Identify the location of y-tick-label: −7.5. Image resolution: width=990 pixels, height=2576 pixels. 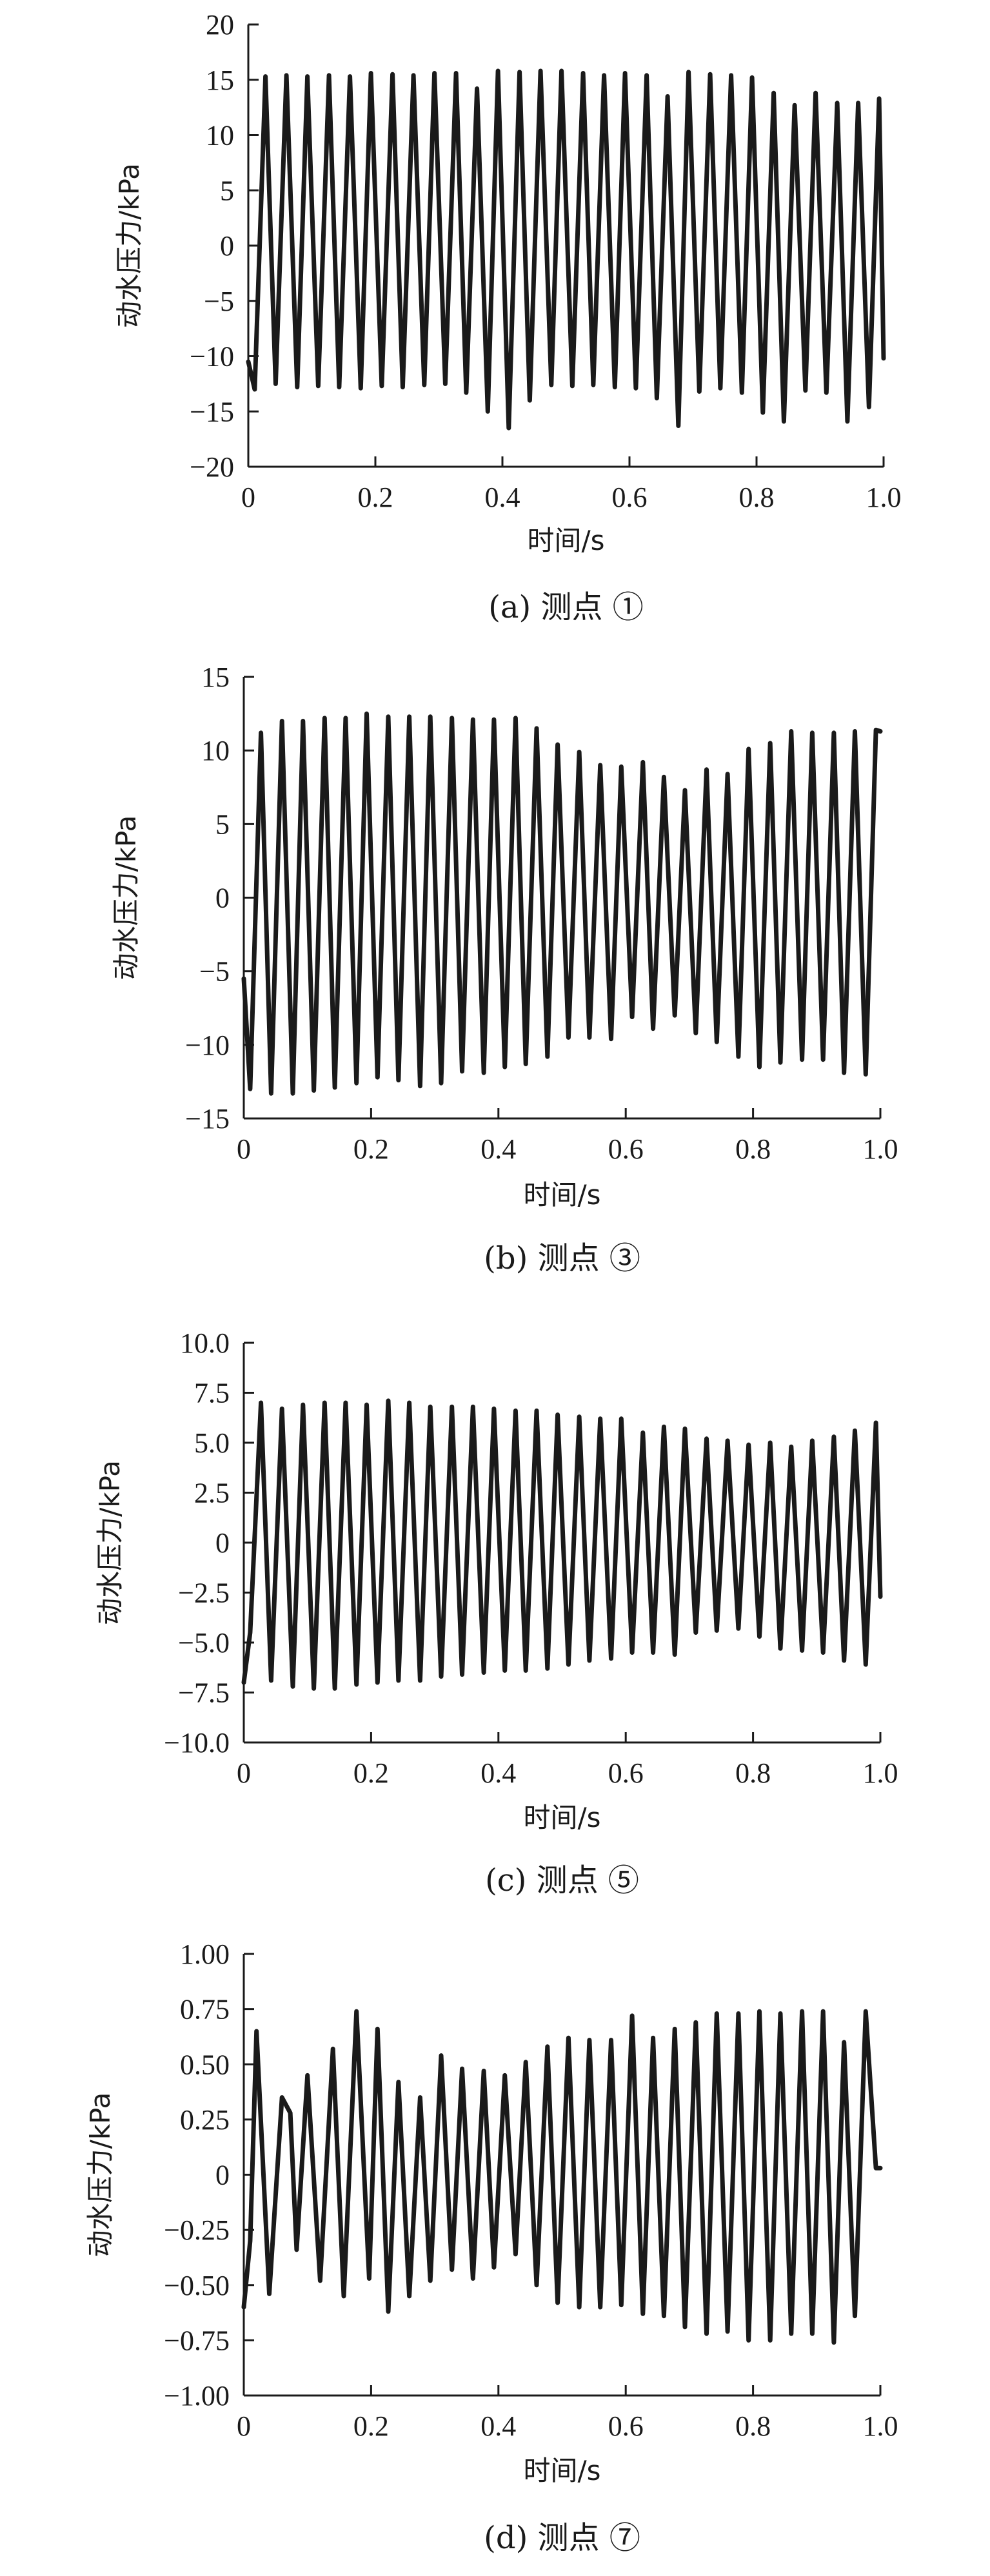
(204, 1693).